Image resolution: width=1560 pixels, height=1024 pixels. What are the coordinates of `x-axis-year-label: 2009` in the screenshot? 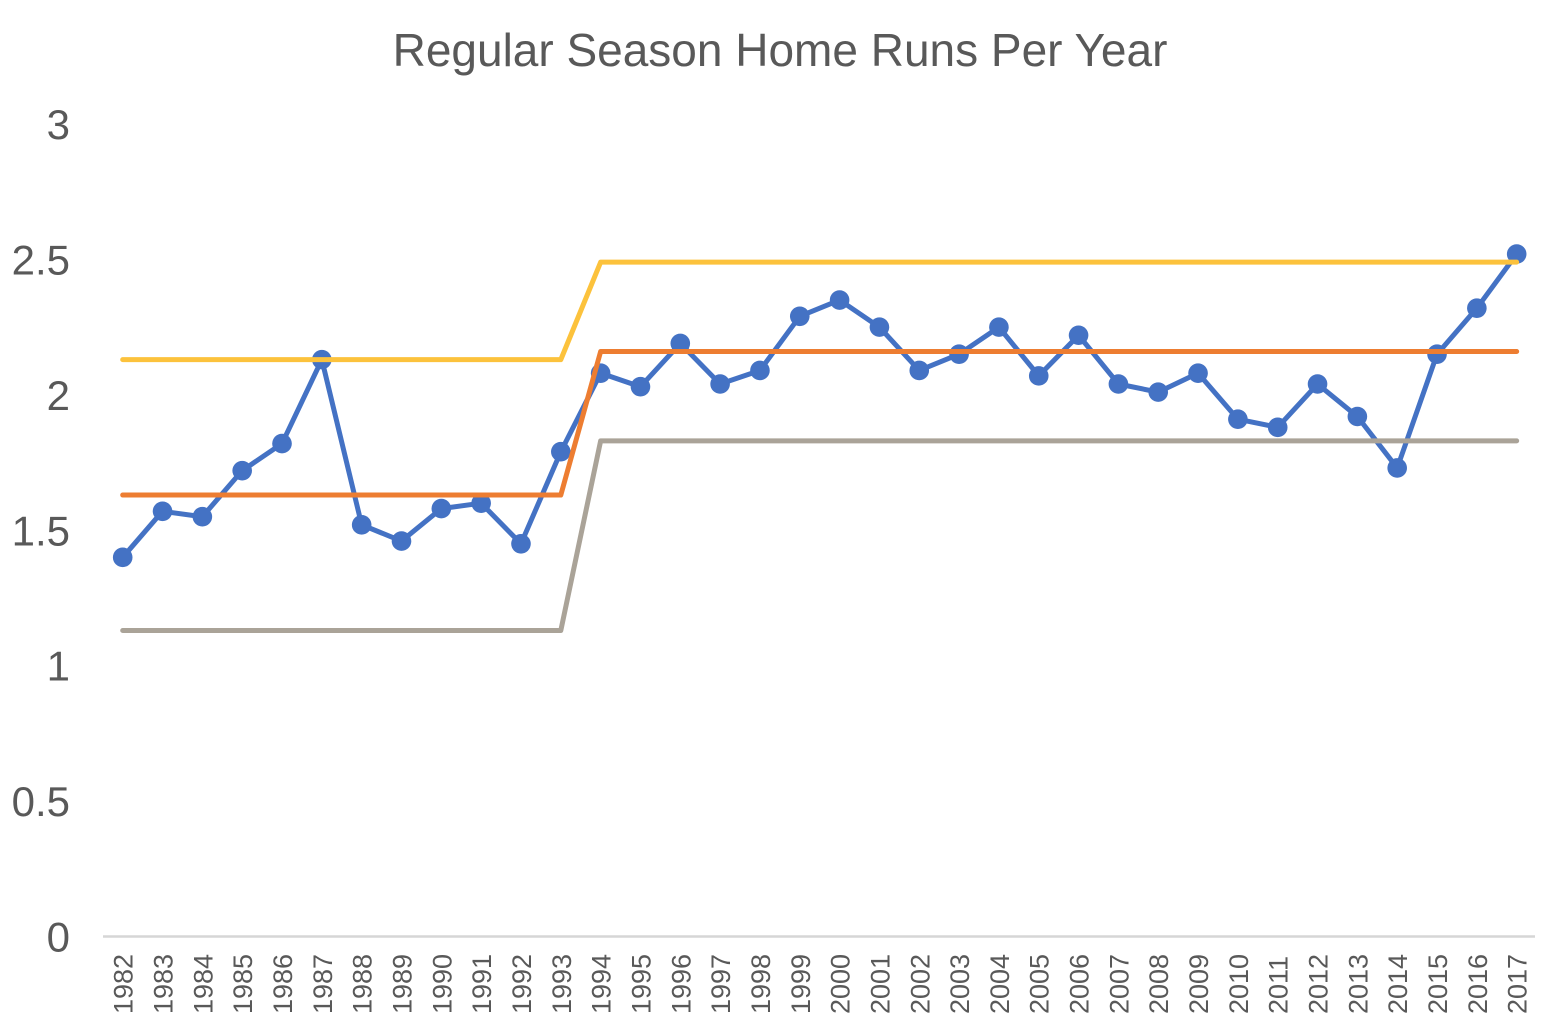 It's located at (1199, 984).